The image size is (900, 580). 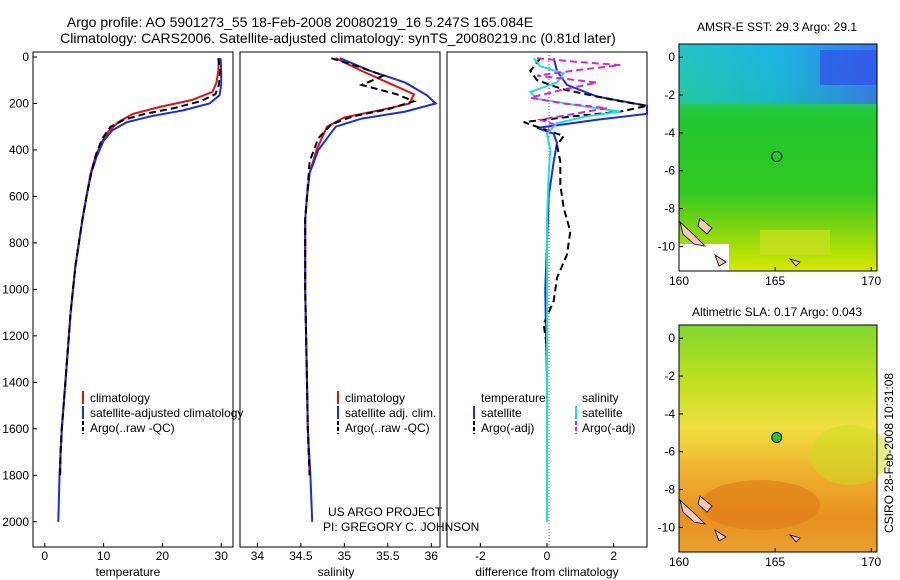 I want to click on x-tick-label: 36, so click(x=432, y=556).